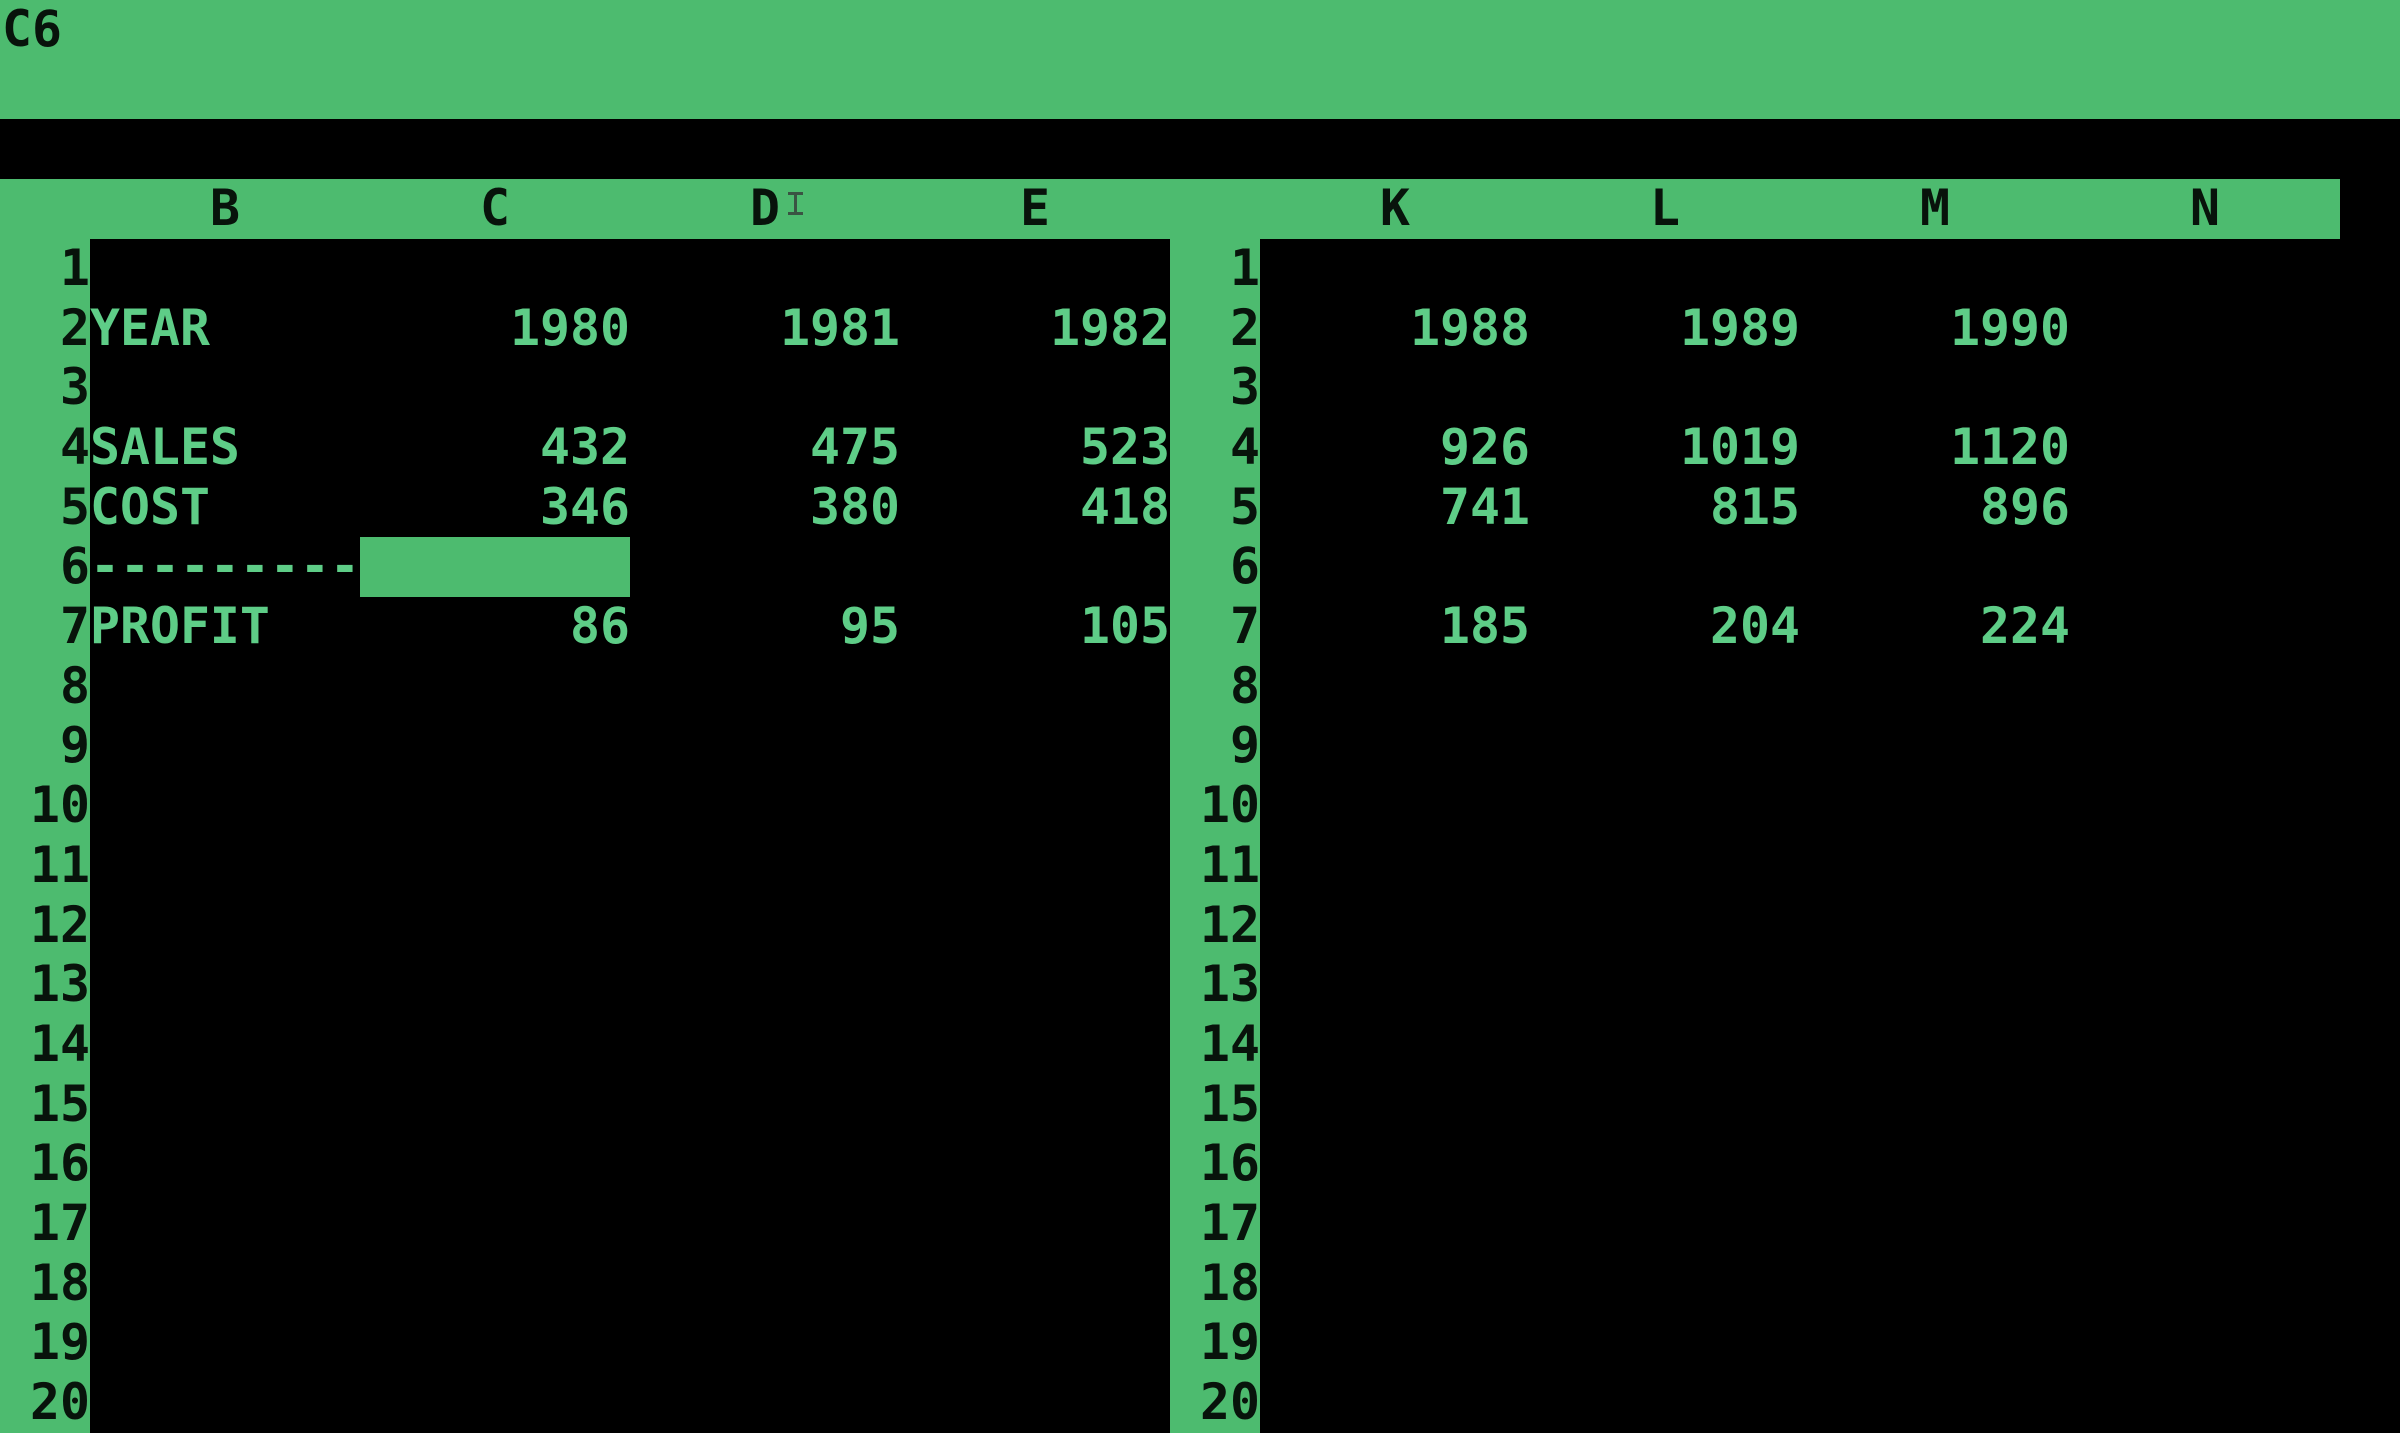  Describe the element at coordinates (1740, 327) in the screenshot. I see `cell-L2: 1989` at that location.